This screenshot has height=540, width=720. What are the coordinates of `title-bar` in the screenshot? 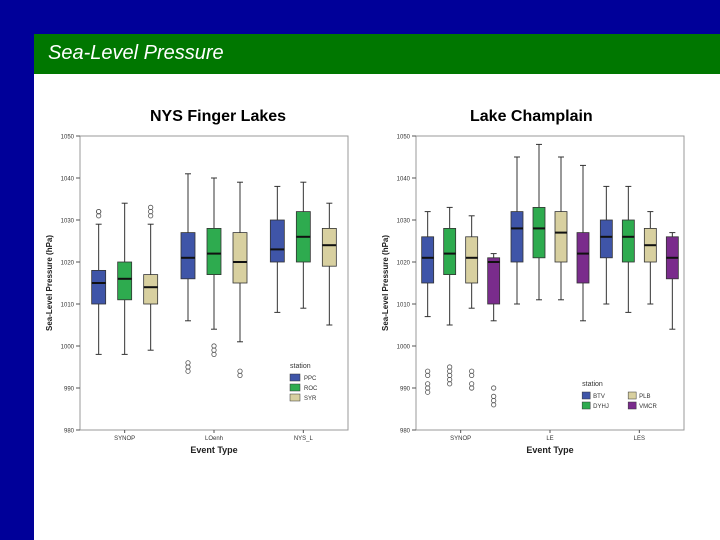 It's located at (377, 54).